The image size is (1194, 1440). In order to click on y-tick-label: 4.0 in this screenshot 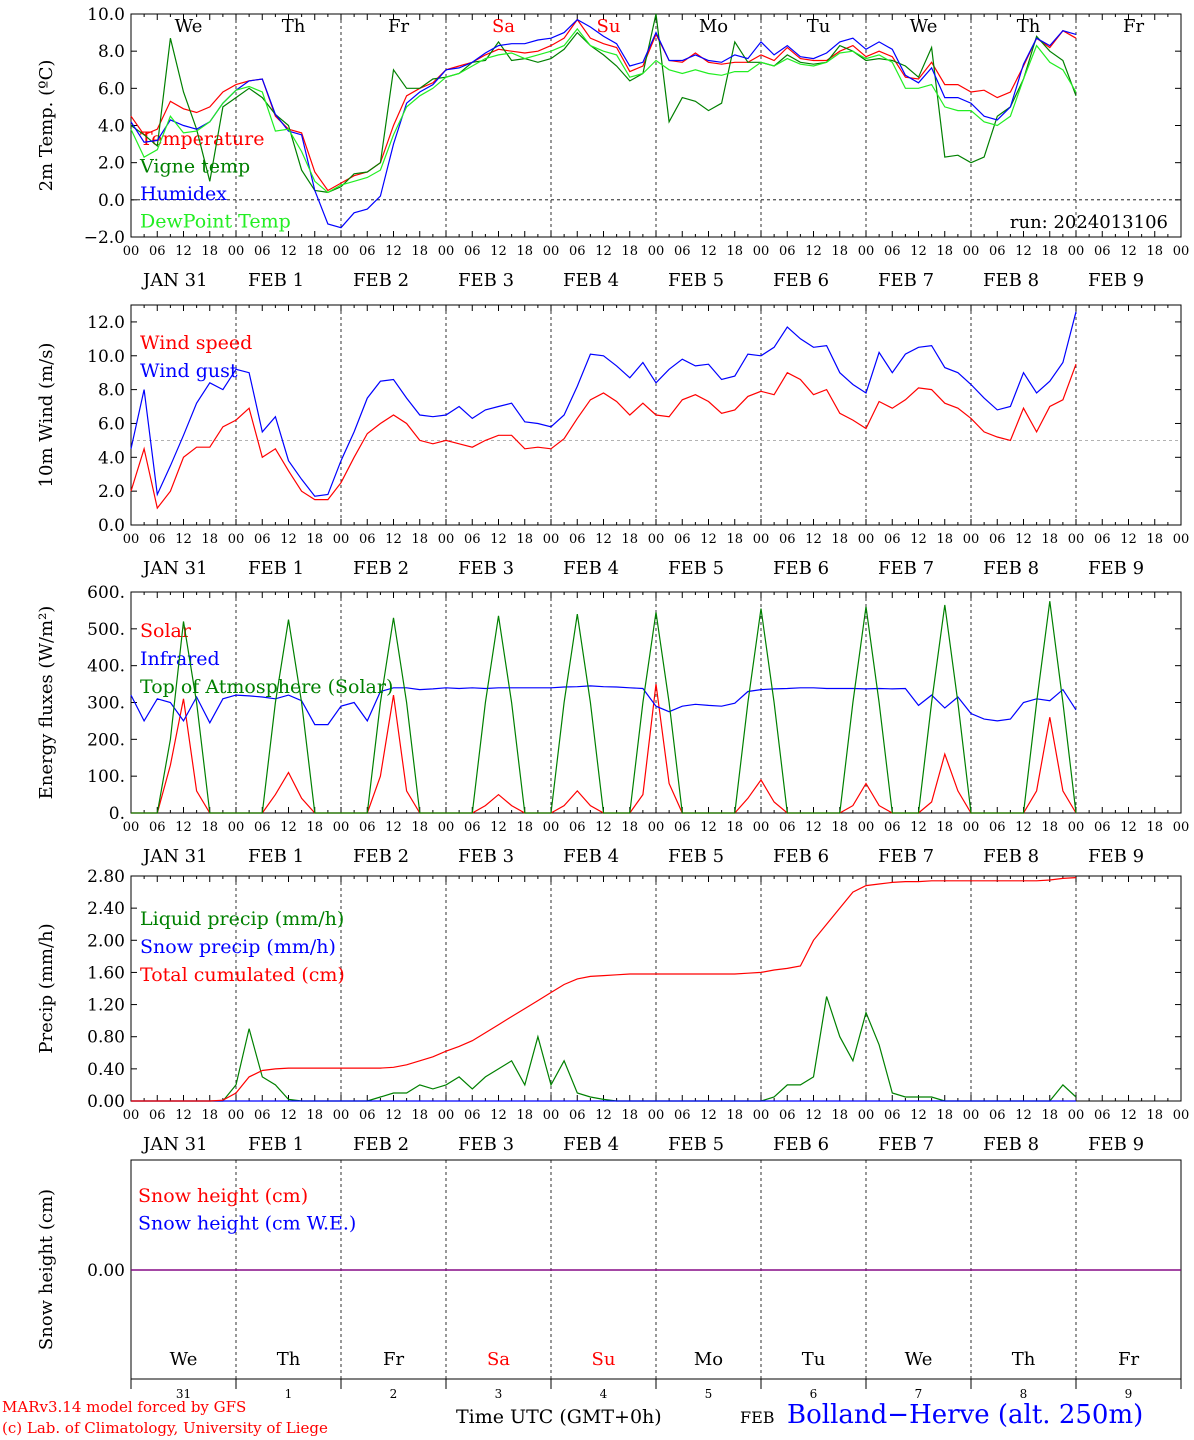, I will do `click(111, 458)`.